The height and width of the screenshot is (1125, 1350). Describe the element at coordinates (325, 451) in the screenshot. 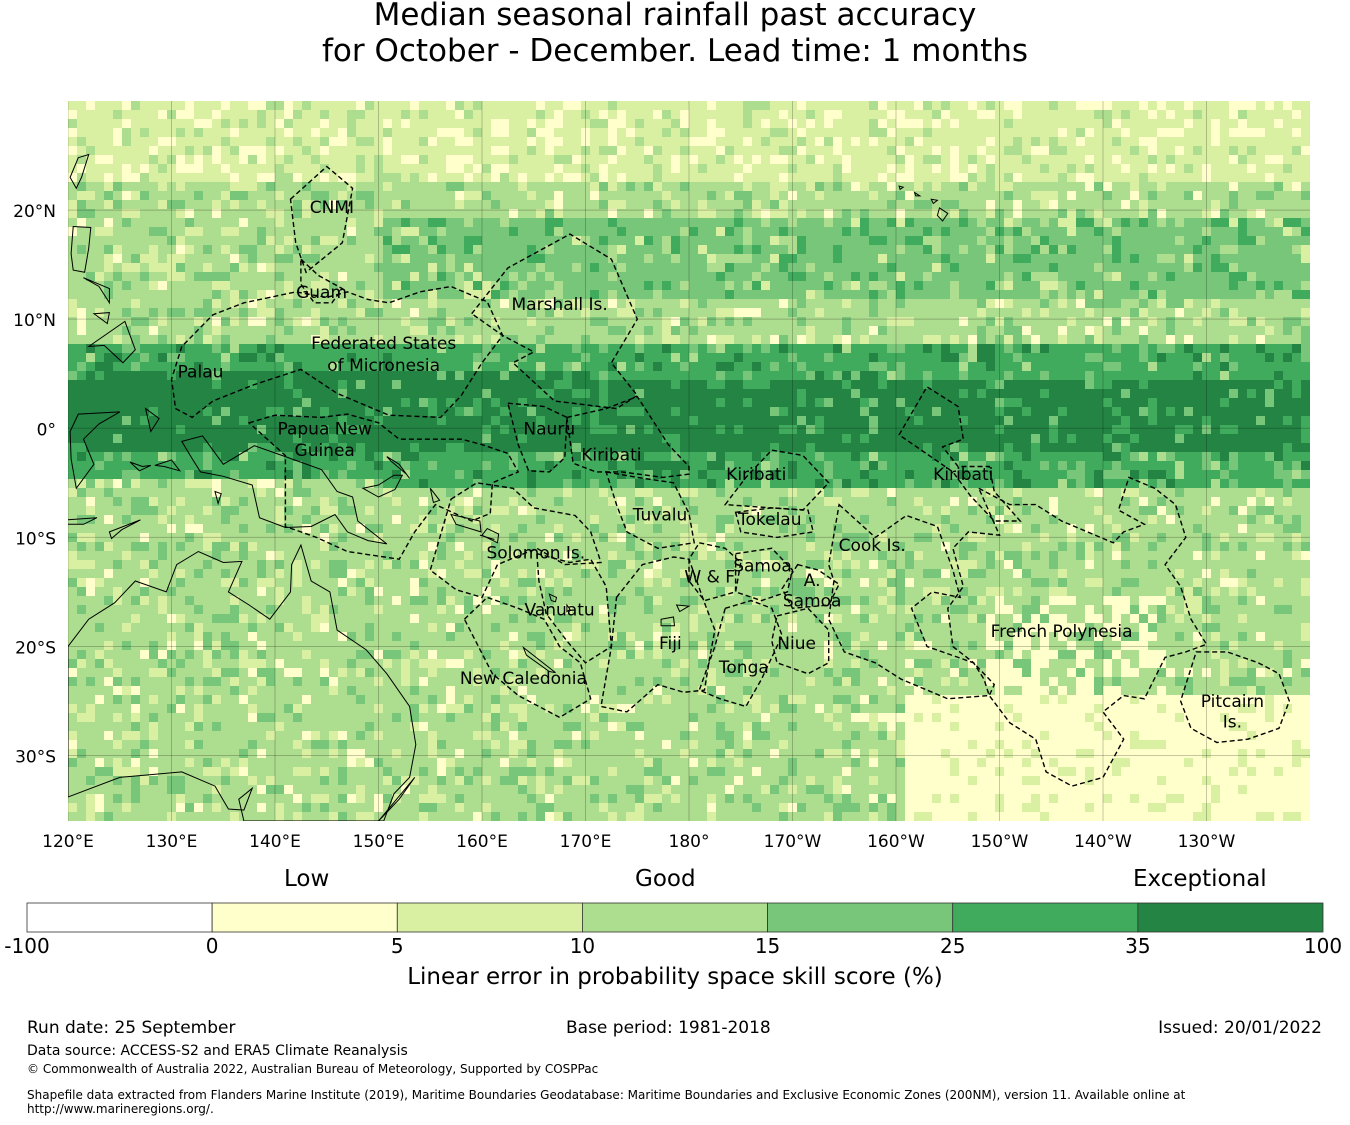

I see `region-label: Guinea` at that location.